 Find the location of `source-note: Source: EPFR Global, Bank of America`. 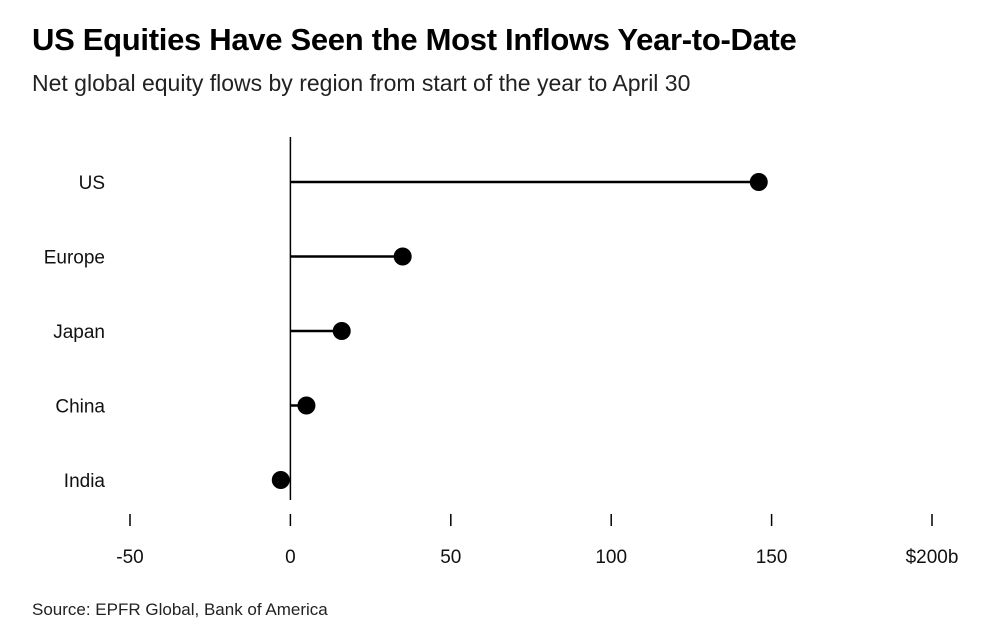

source-note: Source: EPFR Global, Bank of America is located at coordinates (180, 609).